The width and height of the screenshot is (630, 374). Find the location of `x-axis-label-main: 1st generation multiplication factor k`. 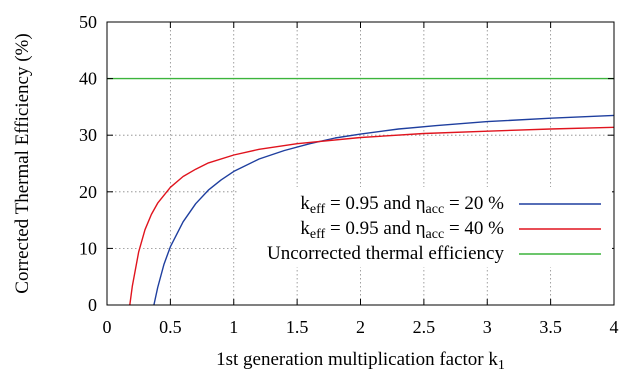

x-axis-label-main: 1st generation multiplication factor k is located at coordinates (357, 359).